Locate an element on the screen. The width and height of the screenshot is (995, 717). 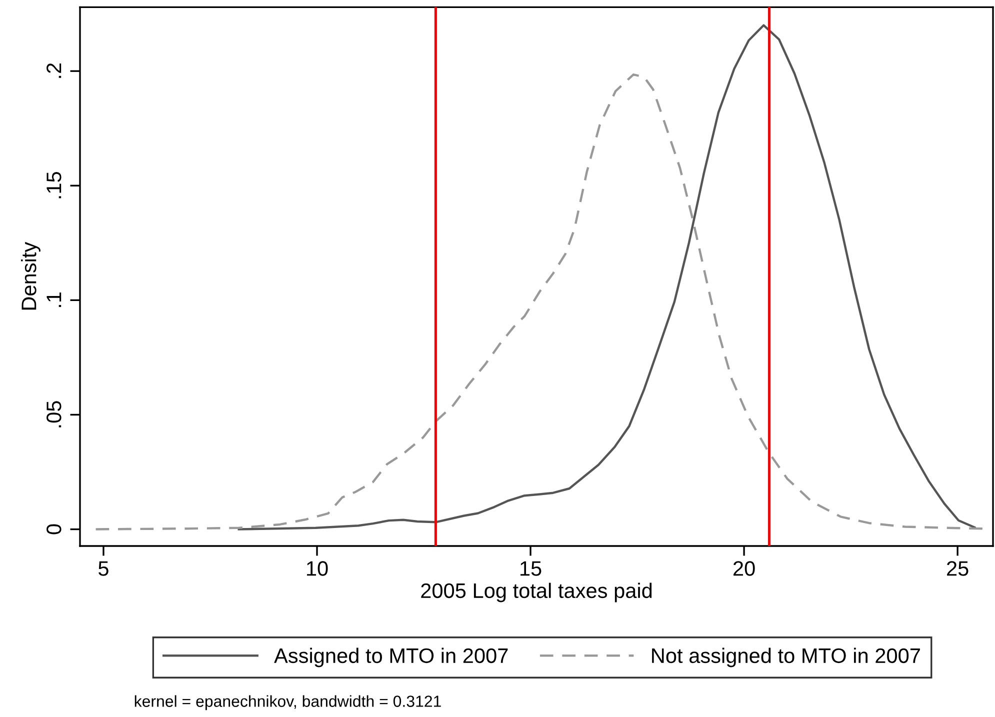
y-tick-label: .15 is located at coordinates (54, 185).